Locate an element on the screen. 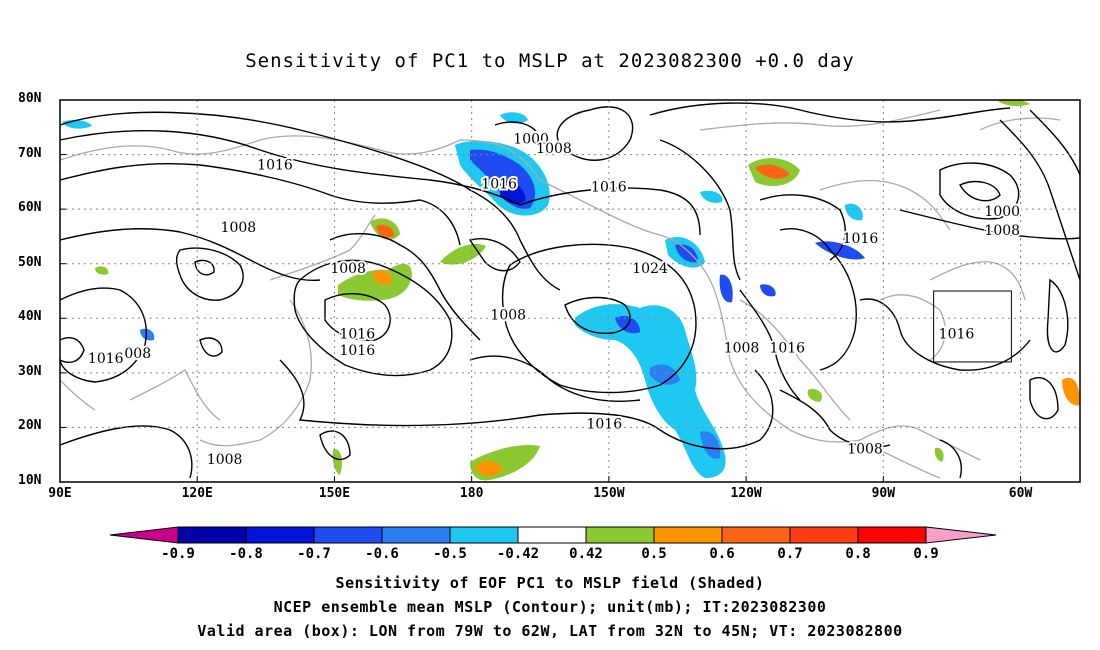  colorbar-tick-label: -0.6 is located at coordinates (382, 554).